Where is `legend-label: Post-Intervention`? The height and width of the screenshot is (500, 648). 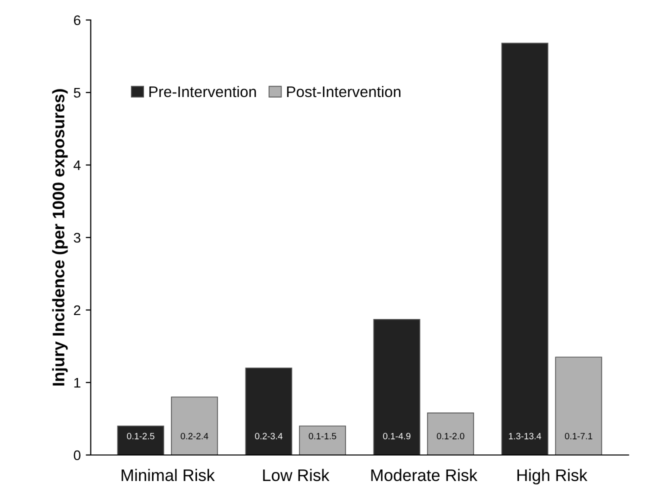 legend-label: Post-Intervention is located at coordinates (343, 92).